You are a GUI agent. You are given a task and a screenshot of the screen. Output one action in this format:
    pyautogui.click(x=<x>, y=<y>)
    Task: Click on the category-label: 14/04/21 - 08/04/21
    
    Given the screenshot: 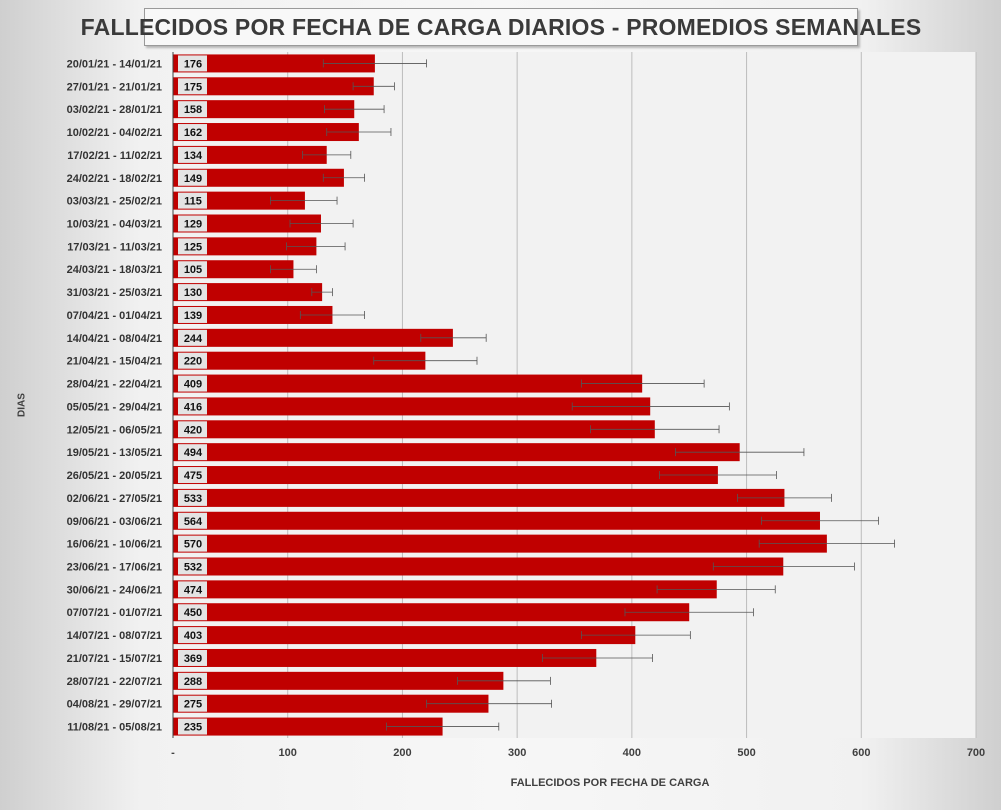 What is the action you would take?
    pyautogui.click(x=114, y=339)
    